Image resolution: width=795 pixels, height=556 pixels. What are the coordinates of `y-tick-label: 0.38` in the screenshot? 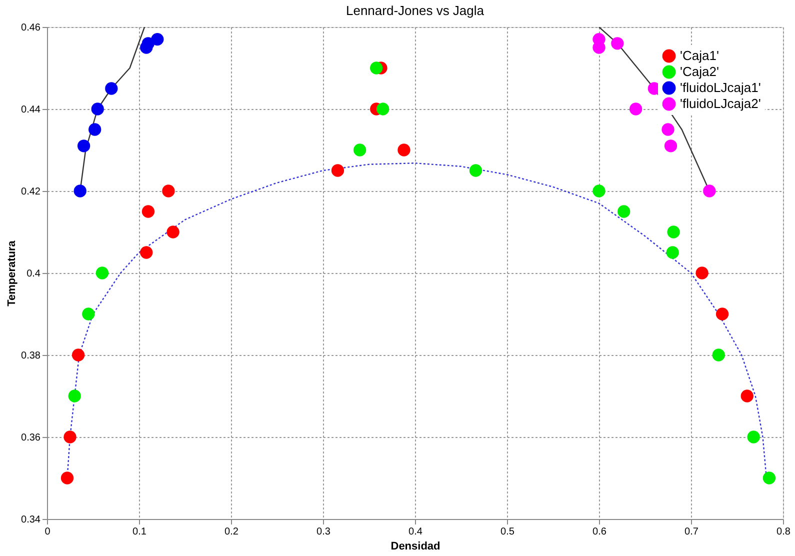 It's located at (31, 356).